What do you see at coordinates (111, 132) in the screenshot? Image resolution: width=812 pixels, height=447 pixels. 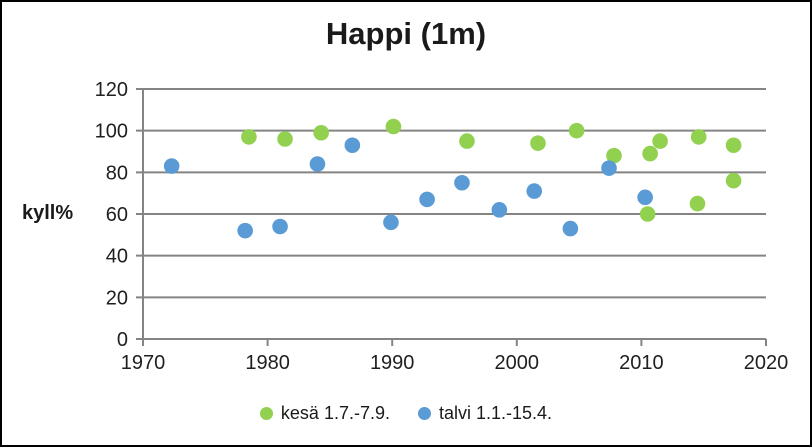 I see `y-tick-label: 100` at bounding box center [111, 132].